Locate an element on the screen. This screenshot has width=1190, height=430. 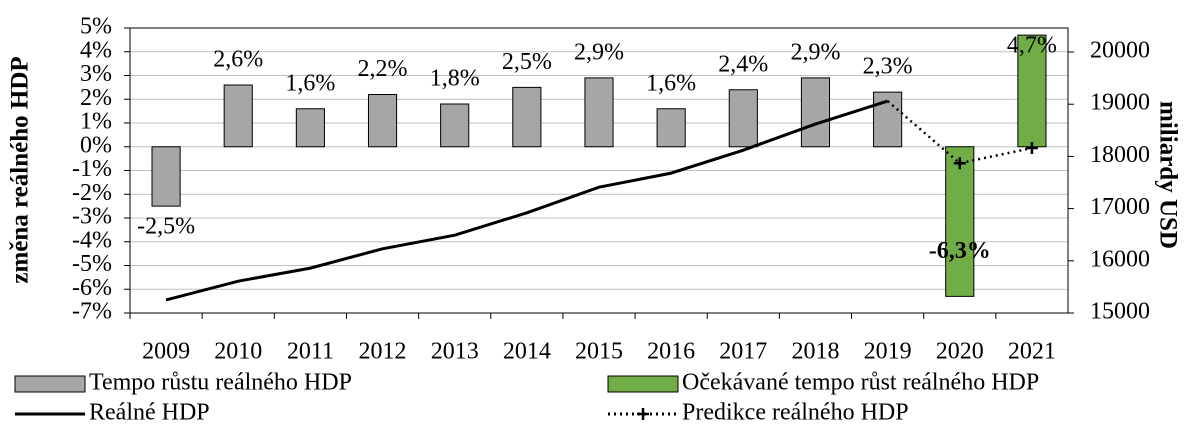
y2-tick-label: 18000 is located at coordinates (1120, 155).